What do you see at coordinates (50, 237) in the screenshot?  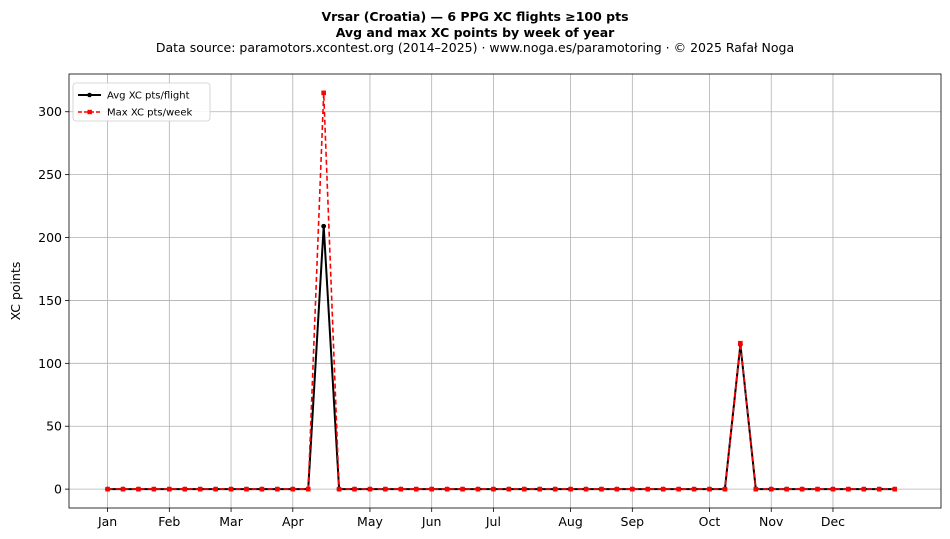 I see `y-tick-label: 200` at bounding box center [50, 237].